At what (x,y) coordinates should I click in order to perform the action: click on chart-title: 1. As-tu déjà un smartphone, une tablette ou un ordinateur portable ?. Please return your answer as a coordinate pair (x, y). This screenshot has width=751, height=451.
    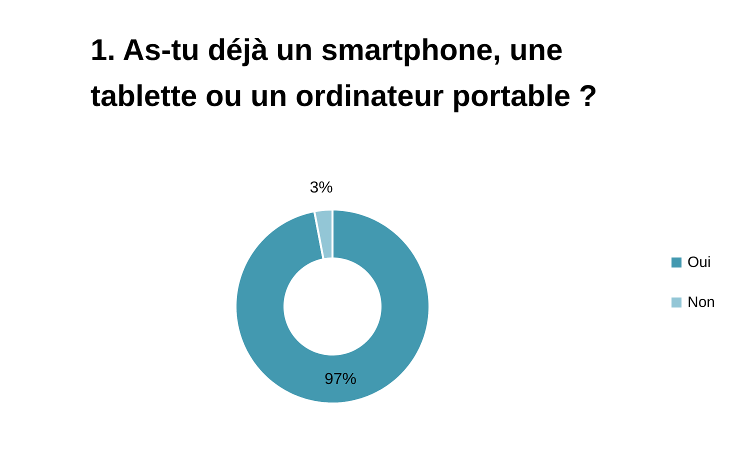
    Looking at the image, I should click on (344, 73).